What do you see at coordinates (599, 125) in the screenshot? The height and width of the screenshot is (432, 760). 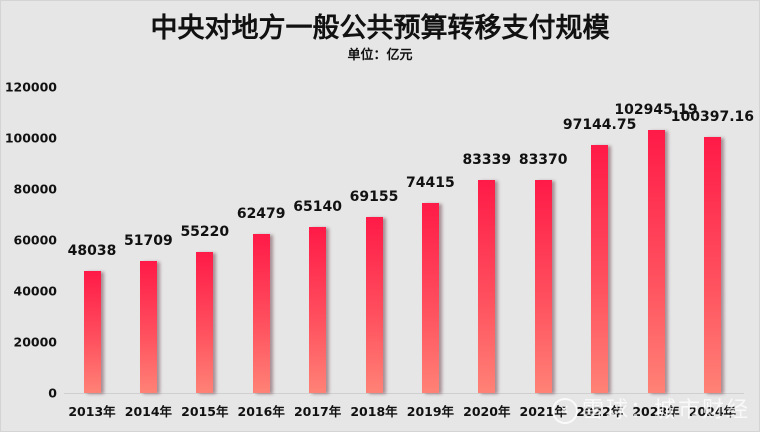 I see `bar-value-label: 97144.75` at bounding box center [599, 125].